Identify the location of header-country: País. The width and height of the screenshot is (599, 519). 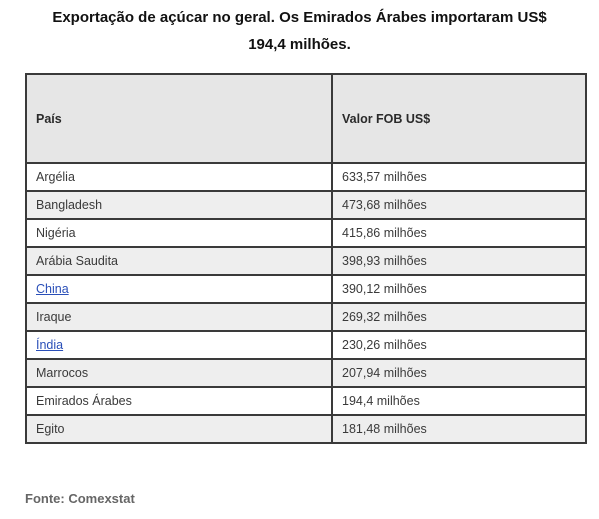
(179, 118).